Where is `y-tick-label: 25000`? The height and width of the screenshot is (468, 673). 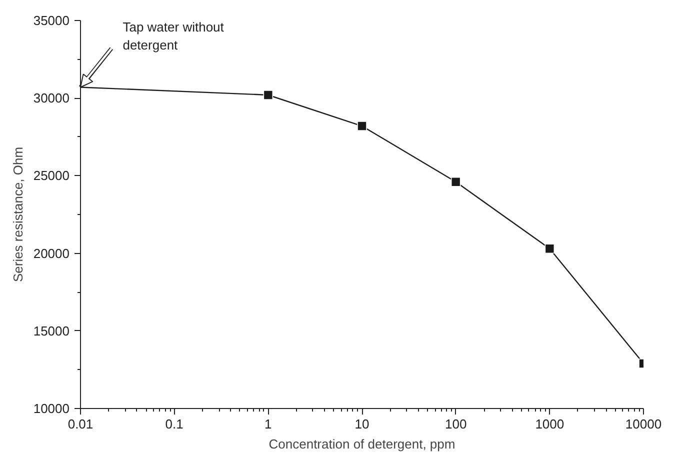 y-tick-label: 25000 is located at coordinates (51, 176).